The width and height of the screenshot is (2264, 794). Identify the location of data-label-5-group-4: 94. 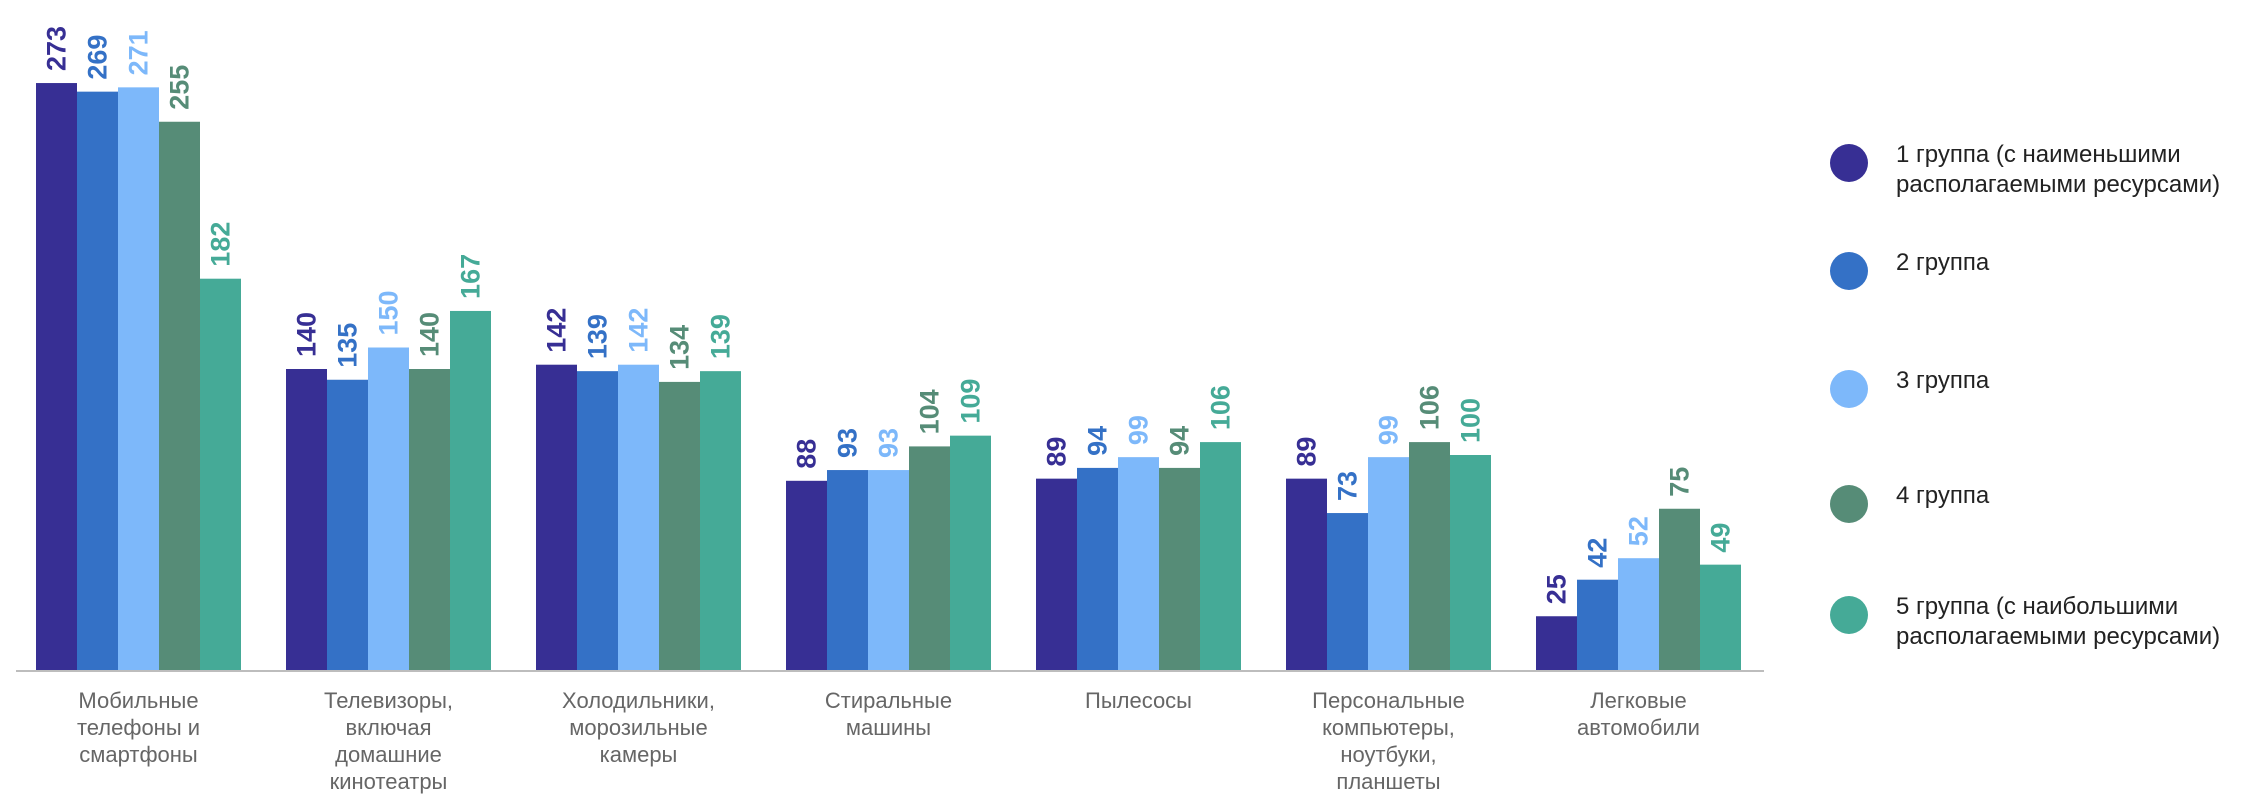
(1180, 441).